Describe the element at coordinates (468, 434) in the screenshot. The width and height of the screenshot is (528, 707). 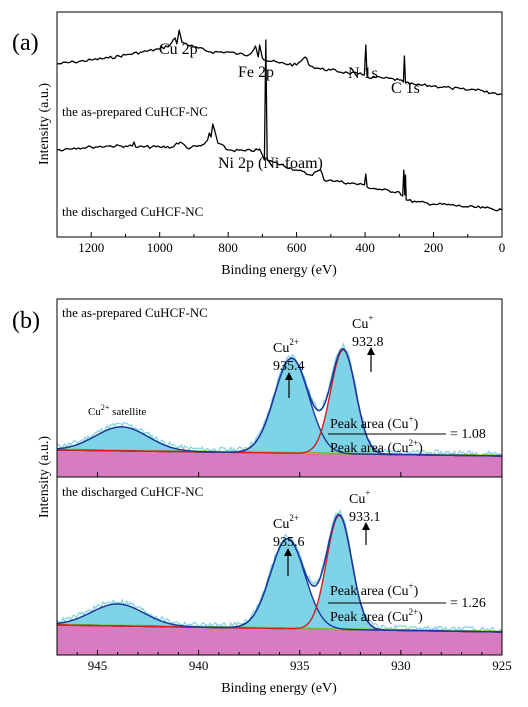
I see `ratio-top-result: = 1.08` at that location.